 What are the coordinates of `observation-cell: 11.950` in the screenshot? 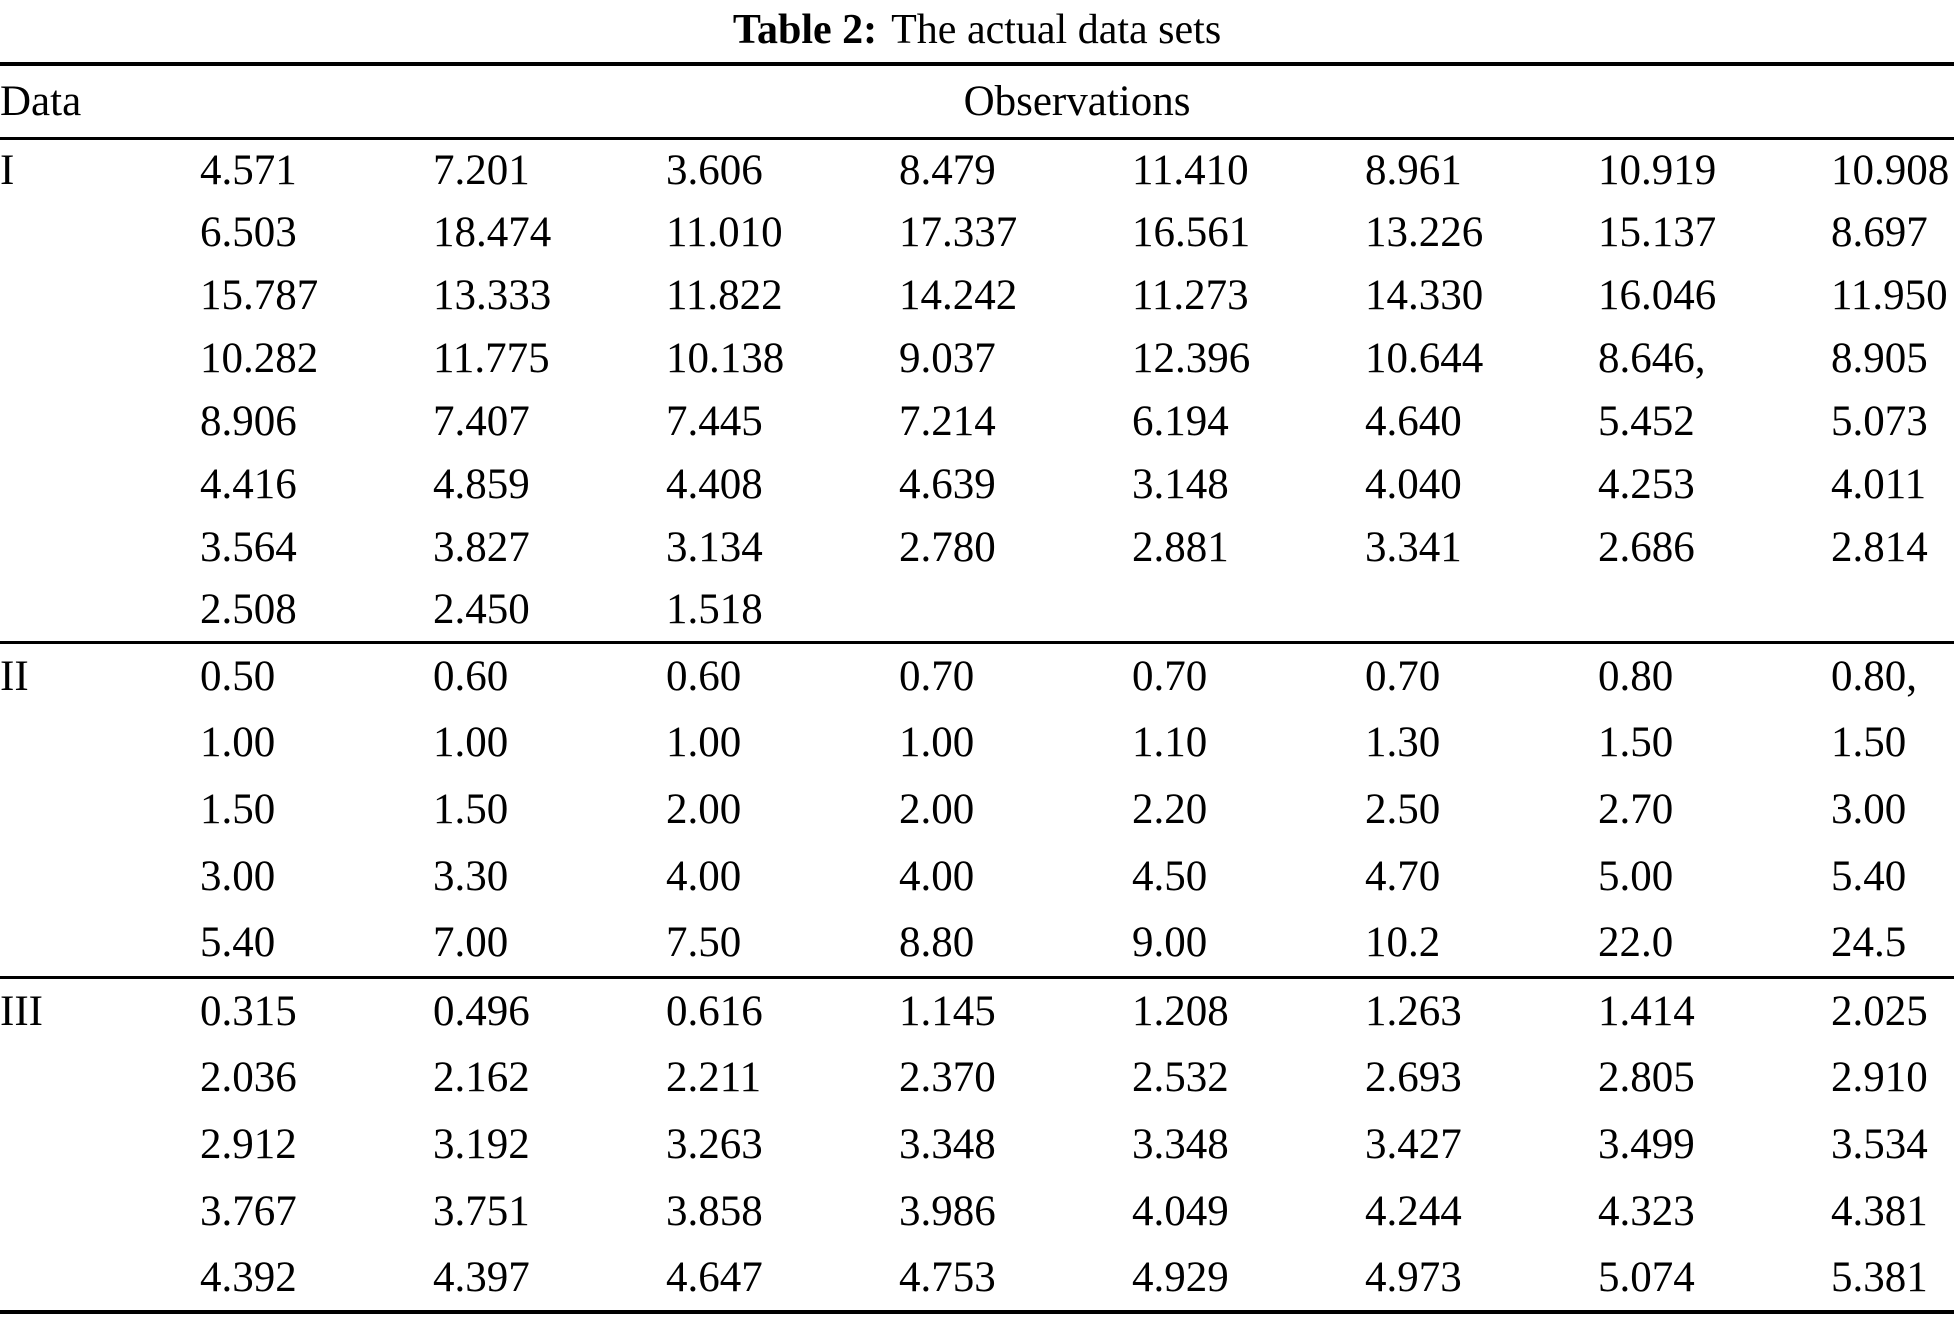 It's located at (1889, 295).